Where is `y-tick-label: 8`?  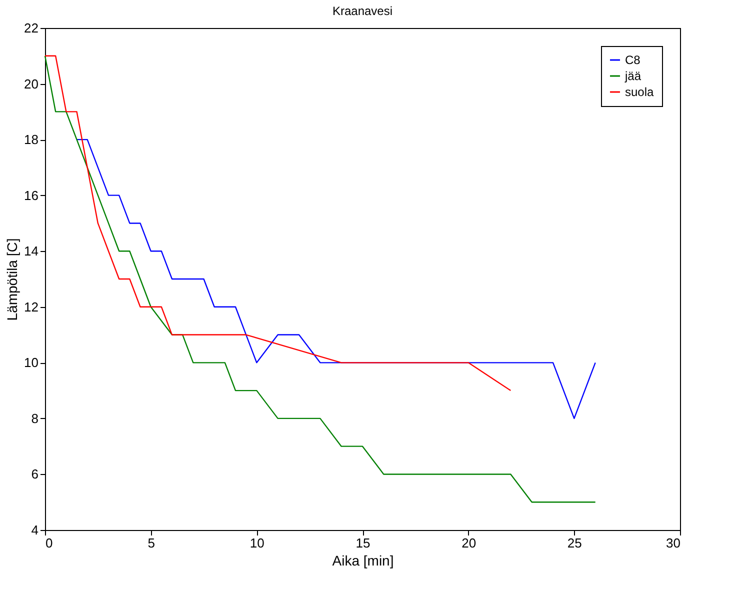
y-tick-label: 8 is located at coordinates (34, 418).